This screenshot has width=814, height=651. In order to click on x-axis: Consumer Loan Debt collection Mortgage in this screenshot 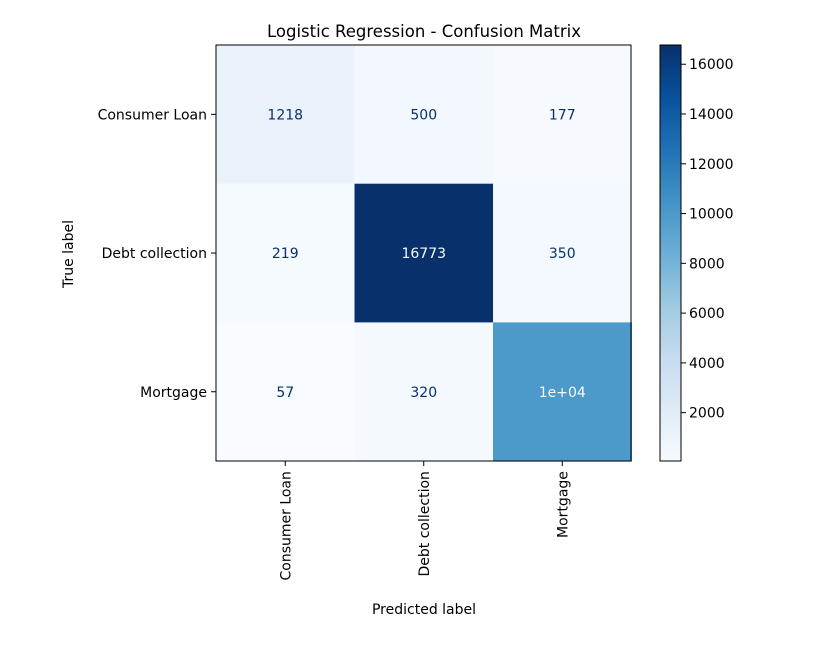, I will do `click(424, 521)`.